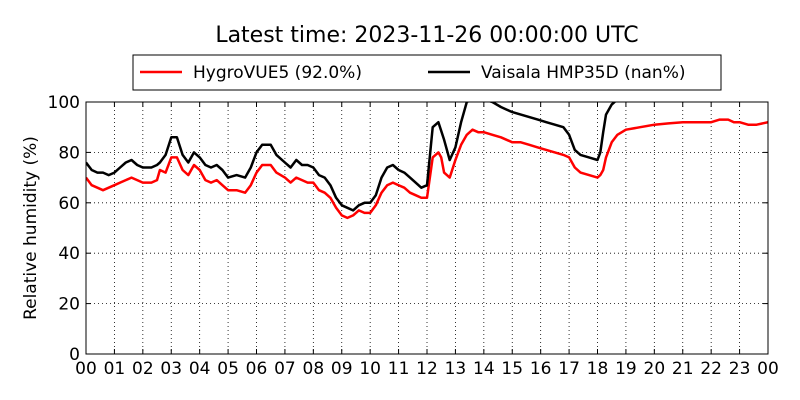  What do you see at coordinates (277, 73) in the screenshot?
I see `legend-label-hygrovue5: HygroVUE5 (92.0%)` at bounding box center [277, 73].